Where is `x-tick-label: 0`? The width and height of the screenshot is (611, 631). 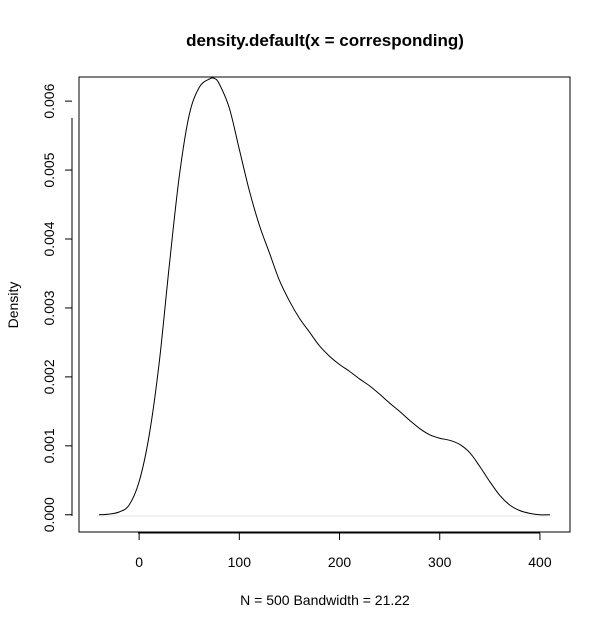
x-tick-label: 0 is located at coordinates (139, 562).